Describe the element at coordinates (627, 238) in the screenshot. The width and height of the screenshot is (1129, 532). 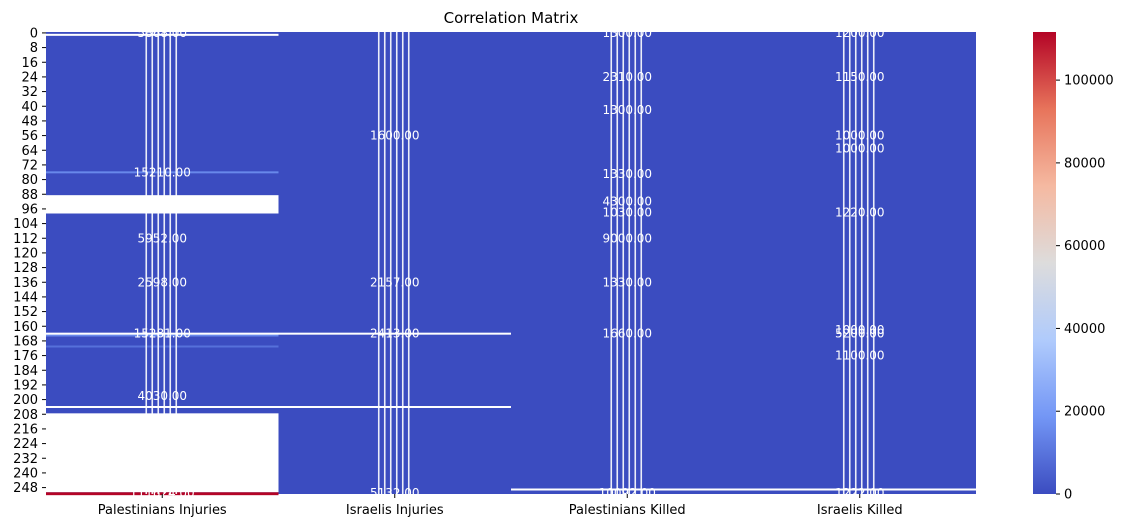
I see `heatmap-cell-label-17: 9000.00` at that location.